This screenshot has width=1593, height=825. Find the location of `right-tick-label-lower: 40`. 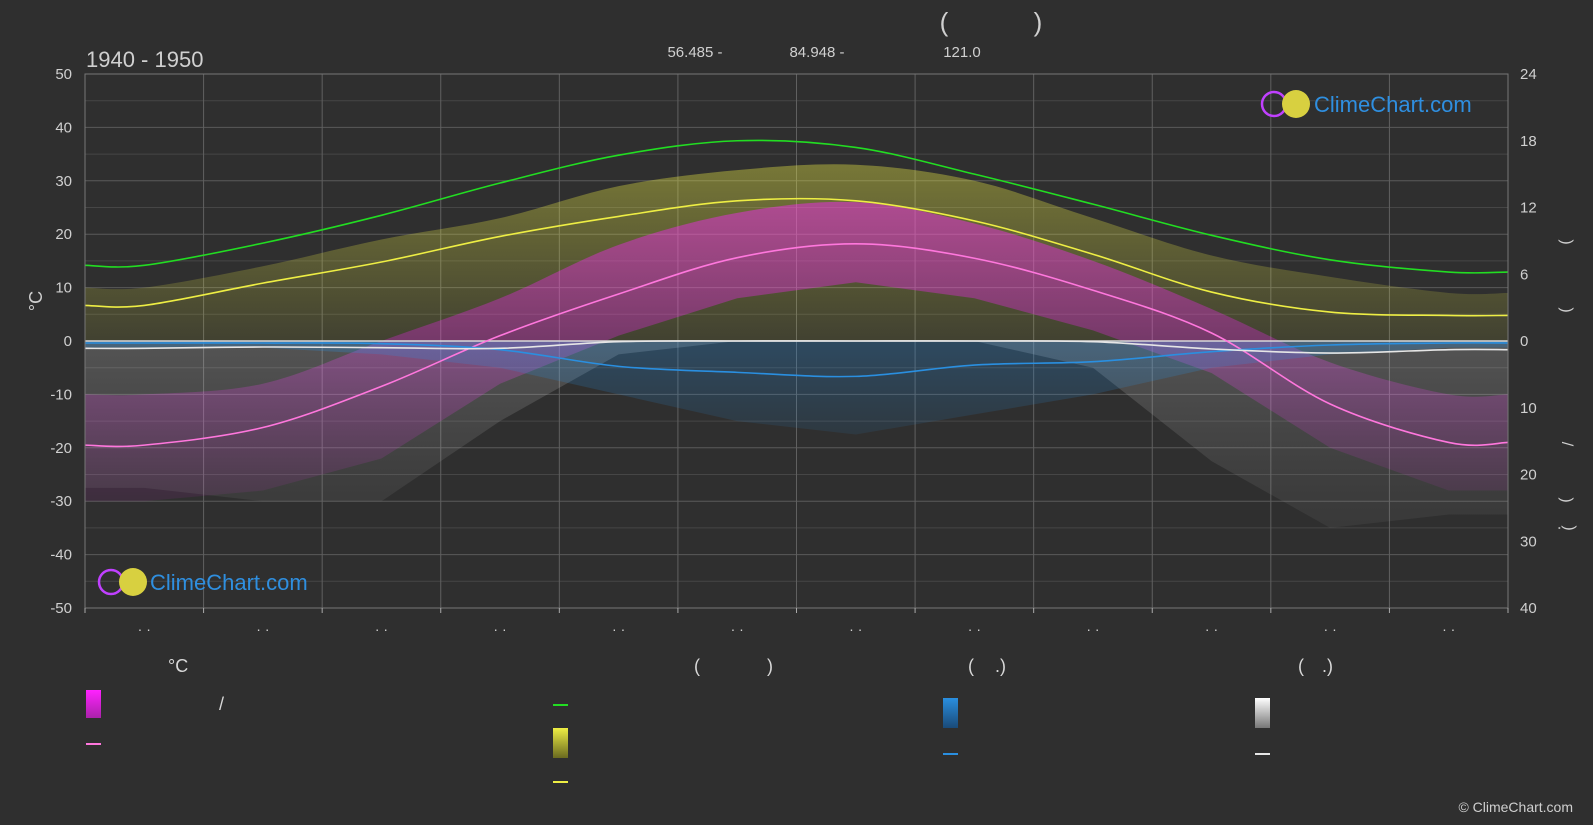

right-tick-label-lower: 40 is located at coordinates (1528, 608).